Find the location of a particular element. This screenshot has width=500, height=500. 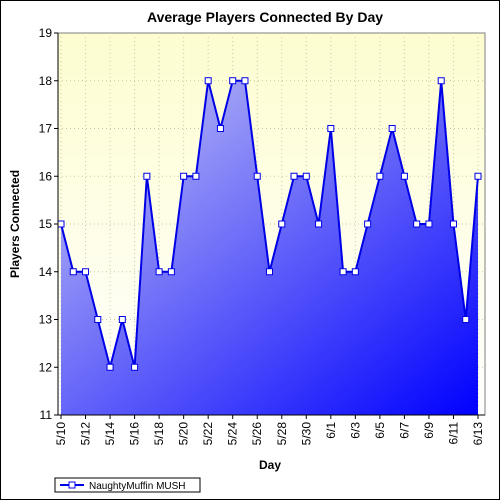

x-tick-label: 6/11 is located at coordinates (453, 433).